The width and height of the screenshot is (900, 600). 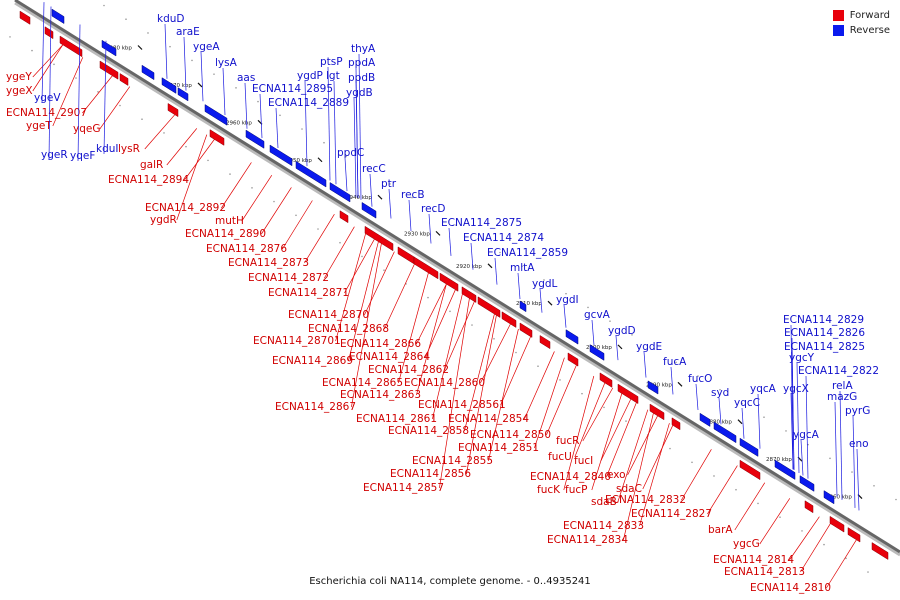 I want to click on forward-gene-label: ECNA114_28701, so click(x=297, y=341).